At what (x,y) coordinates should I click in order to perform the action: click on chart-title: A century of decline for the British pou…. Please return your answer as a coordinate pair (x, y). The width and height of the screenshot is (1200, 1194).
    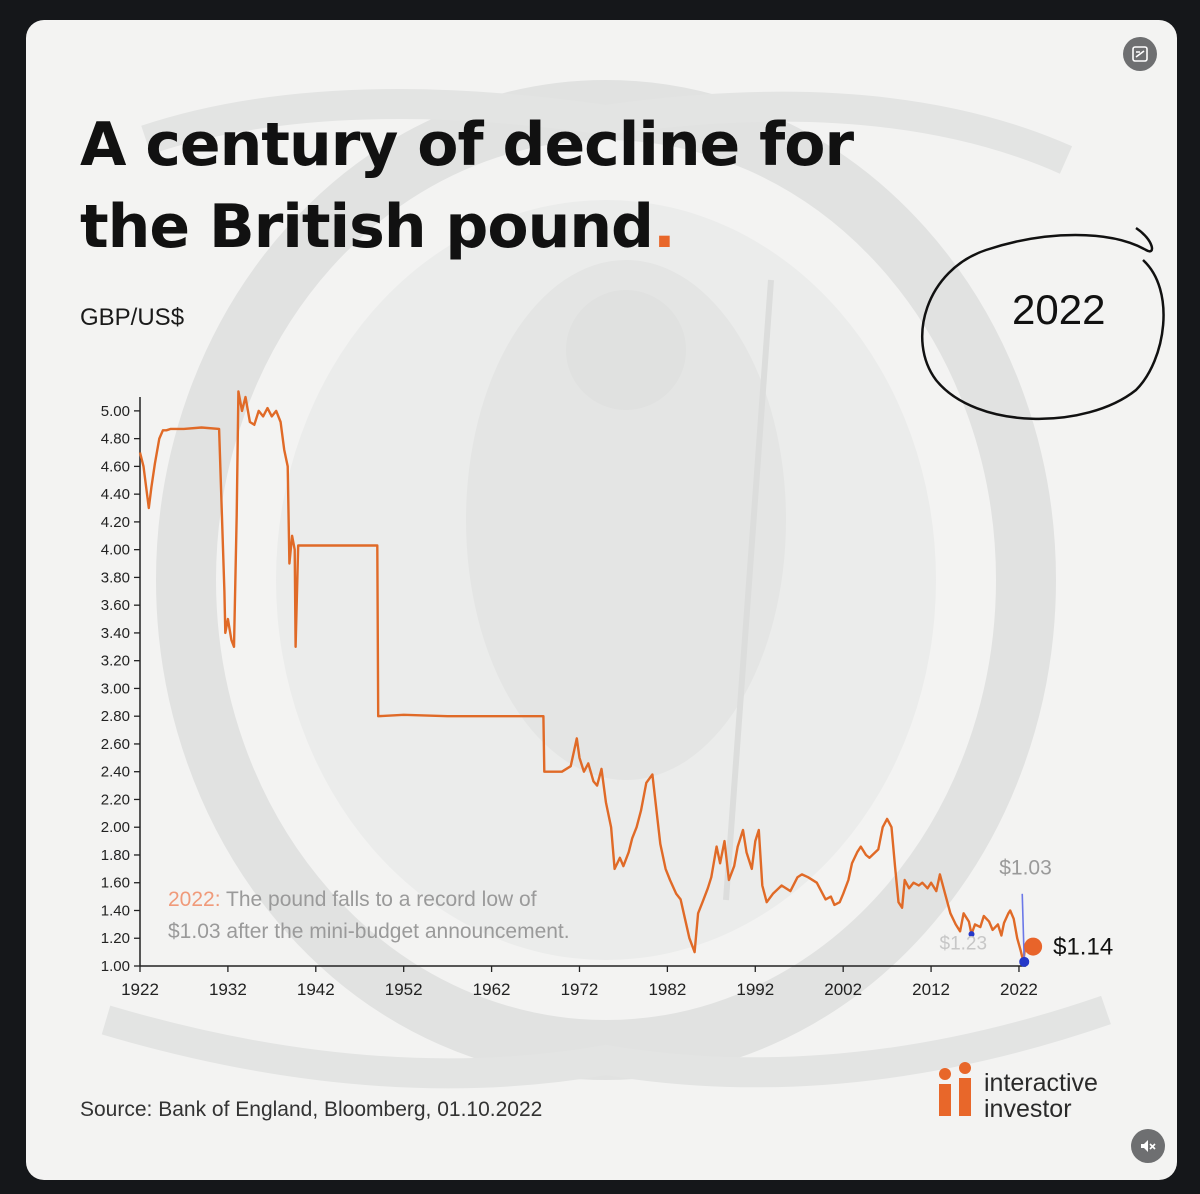
    Looking at the image, I should click on (467, 186).